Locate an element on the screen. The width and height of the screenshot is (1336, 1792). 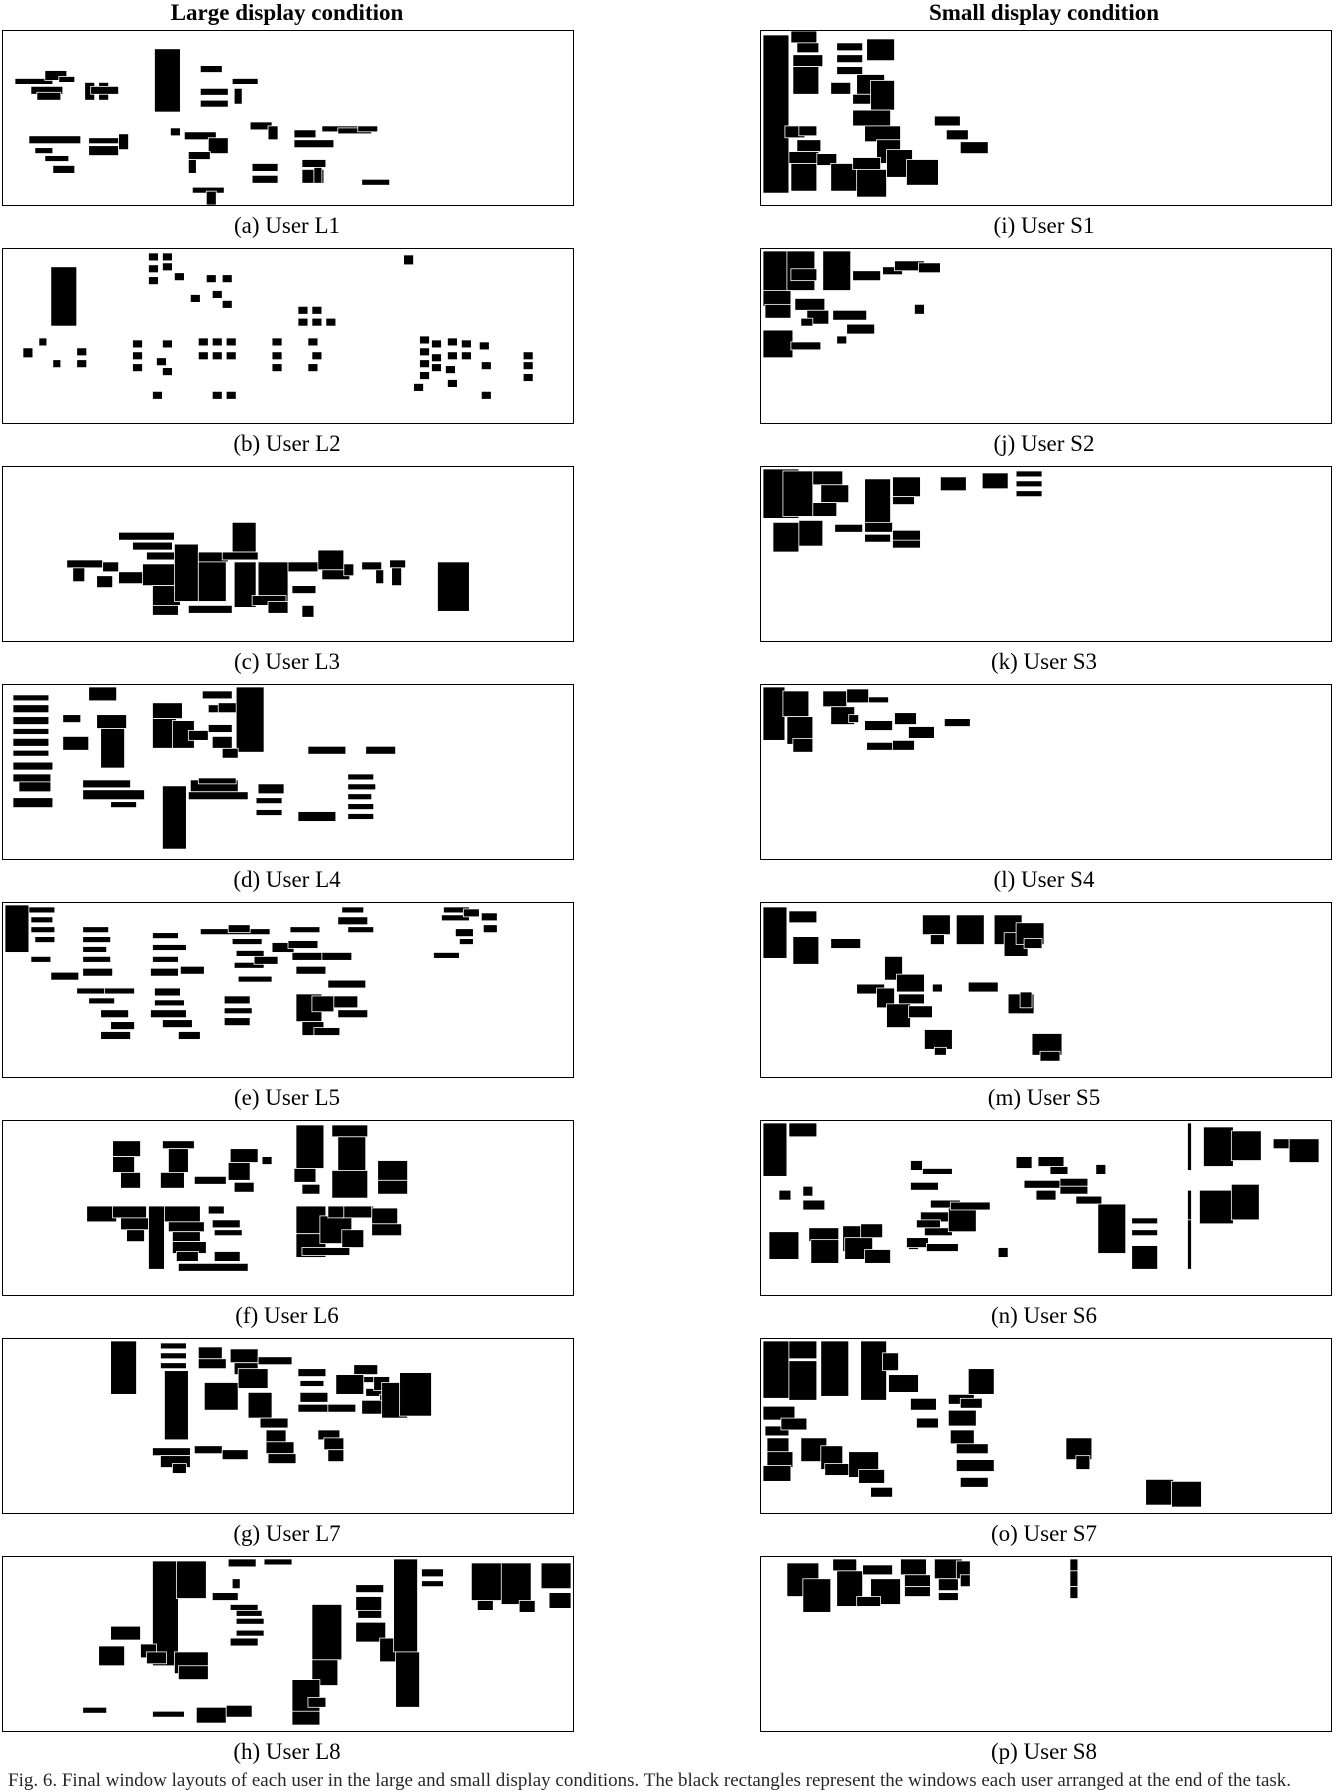
layout-panel-s2 is located at coordinates (1046, 336).